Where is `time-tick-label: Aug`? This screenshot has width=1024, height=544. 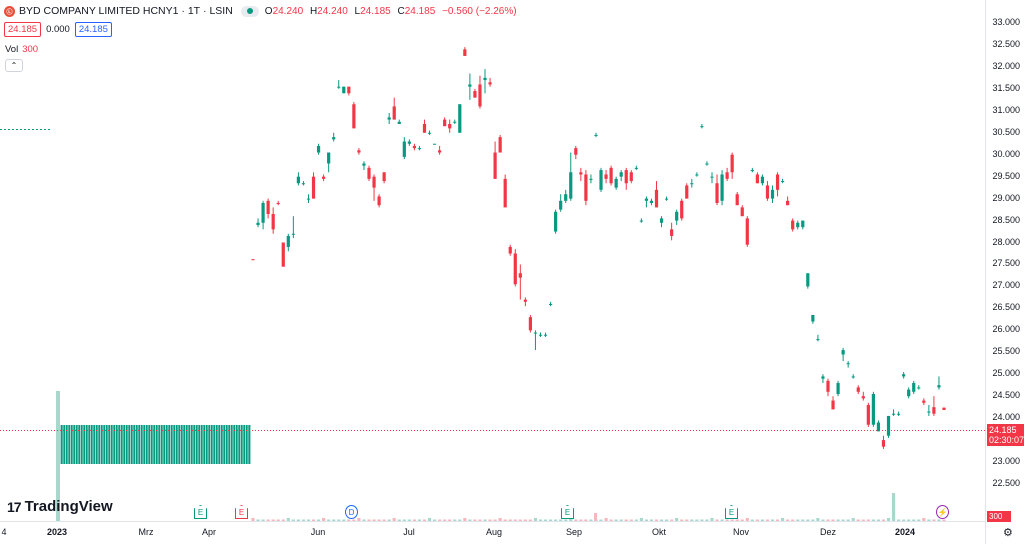 time-tick-label: Aug is located at coordinates (494, 532).